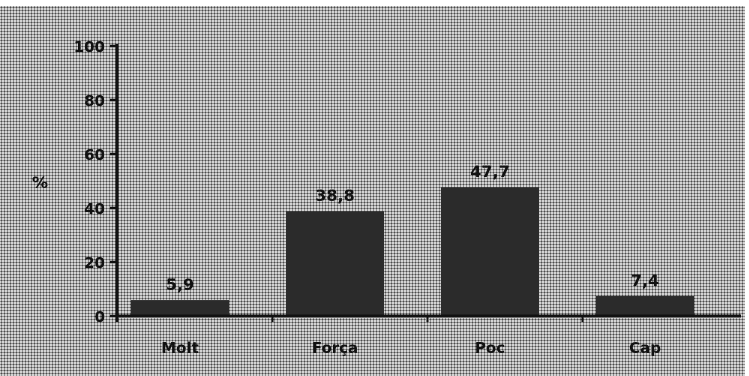 The height and width of the screenshot is (376, 749). What do you see at coordinates (180, 348) in the screenshot?
I see `x-tick-label: Molt` at bounding box center [180, 348].